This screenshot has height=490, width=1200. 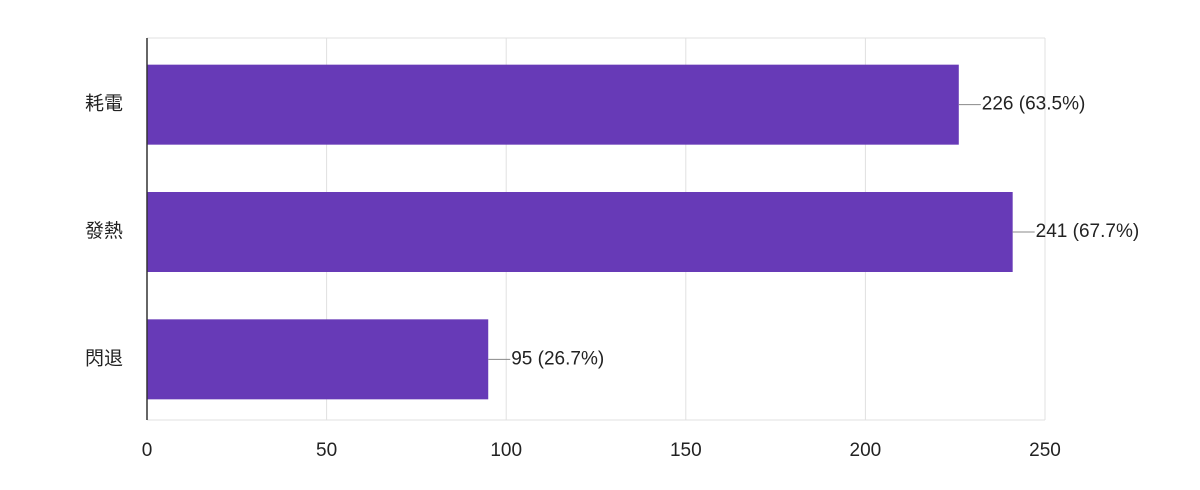 I want to click on y-tick-label: 發熱, so click(x=104, y=231).